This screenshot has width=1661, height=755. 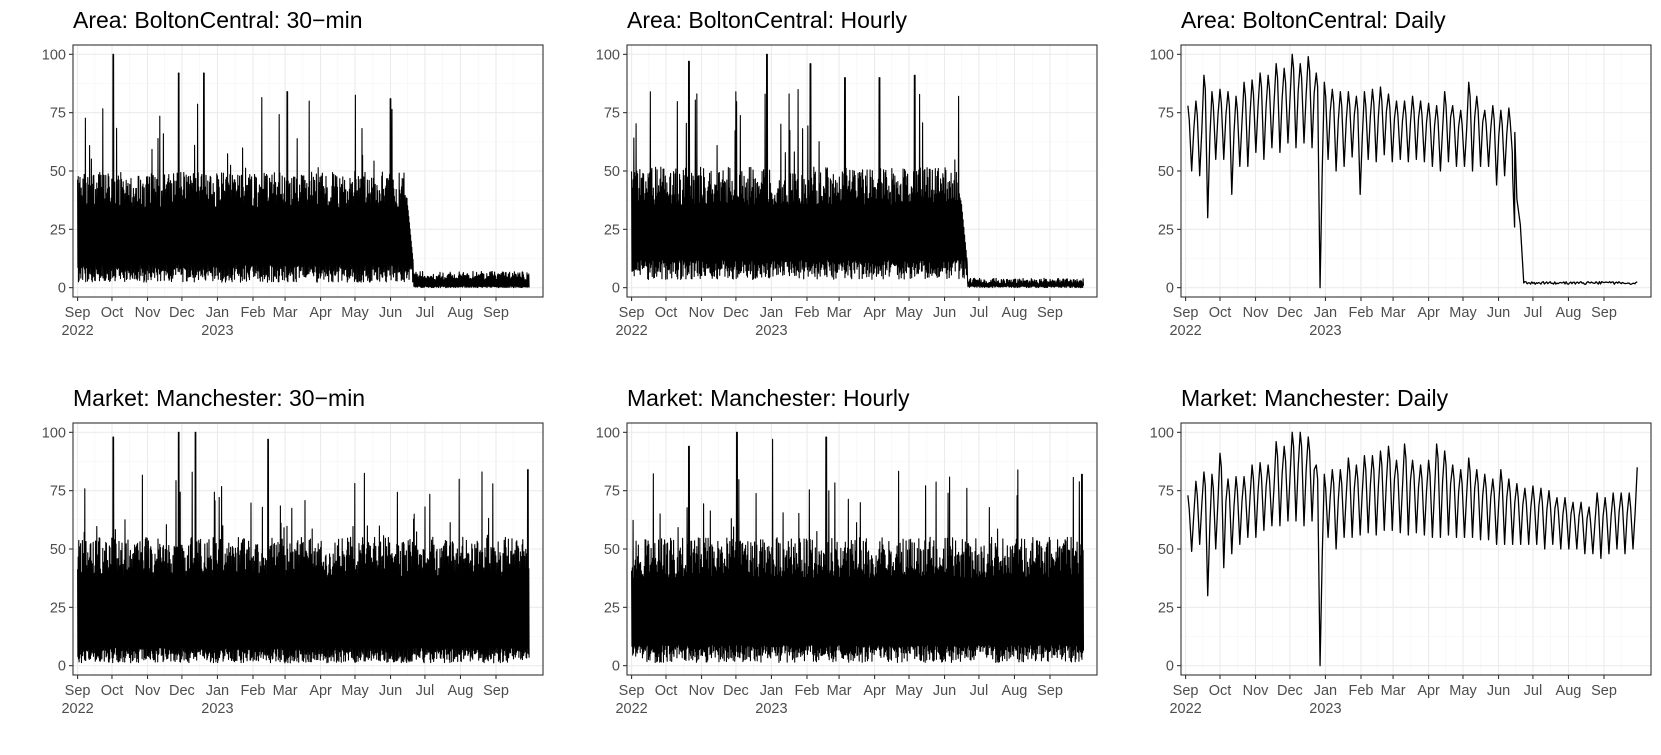 I want to click on x-tick-label: Jul, so click(x=1533, y=313).